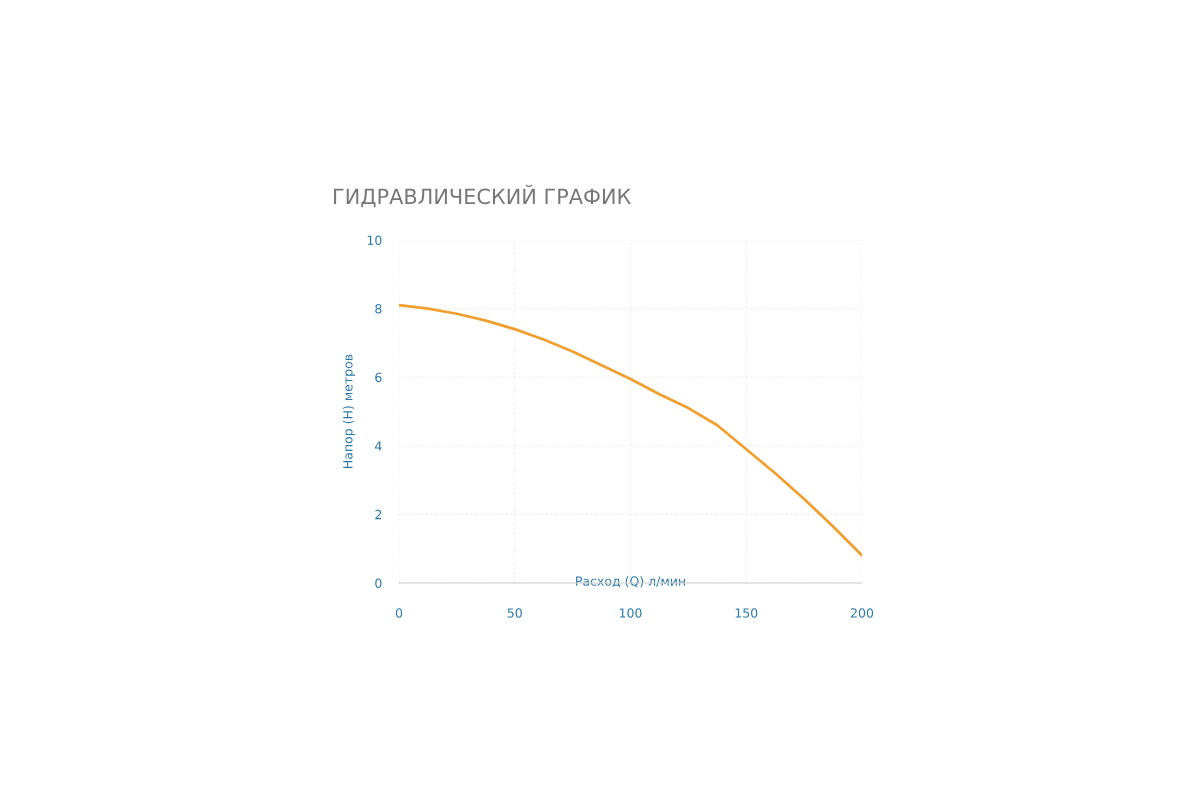 Image resolution: width=1200 pixels, height=800 pixels. Describe the element at coordinates (482, 196) in the screenshot. I see `chart-title: ГИДРАВЛИЧЕСКИЙ ГРАФИК` at that location.